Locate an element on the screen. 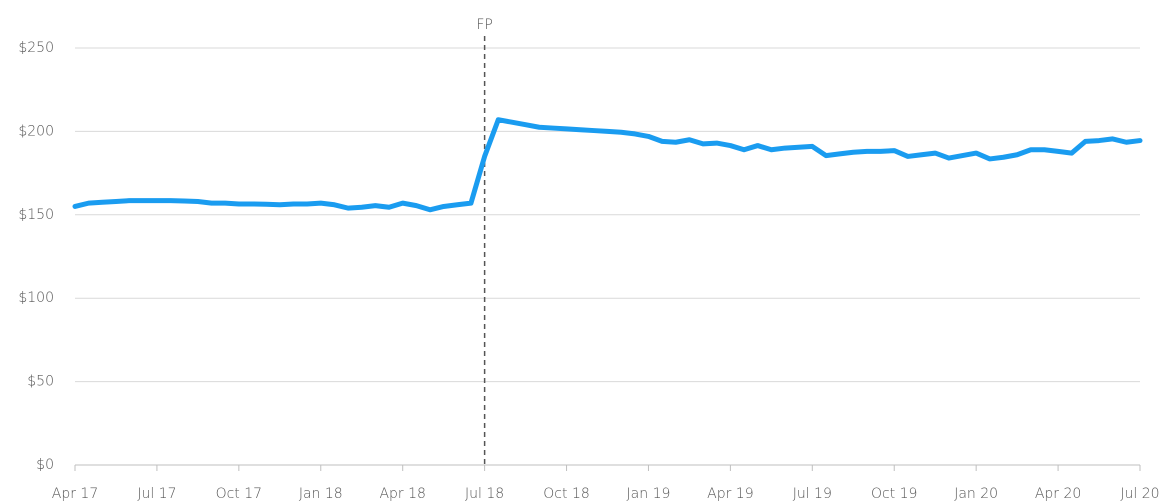 This screenshot has width=1172, height=502. x-tick-label: Jul 17 is located at coordinates (156, 494).